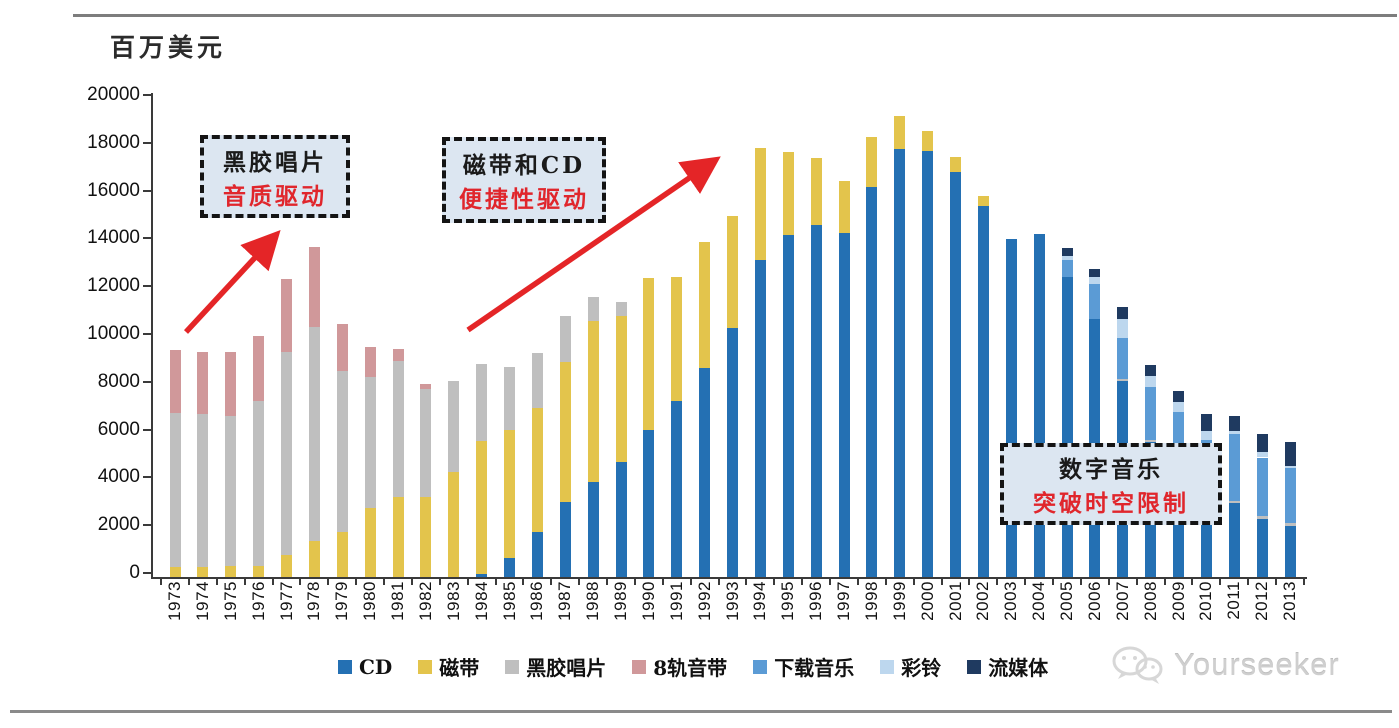 This screenshot has height=728, width=1399. What do you see at coordinates (1122, 358) in the screenshot?
I see `bar-segment-2007-下载音乐` at bounding box center [1122, 358].